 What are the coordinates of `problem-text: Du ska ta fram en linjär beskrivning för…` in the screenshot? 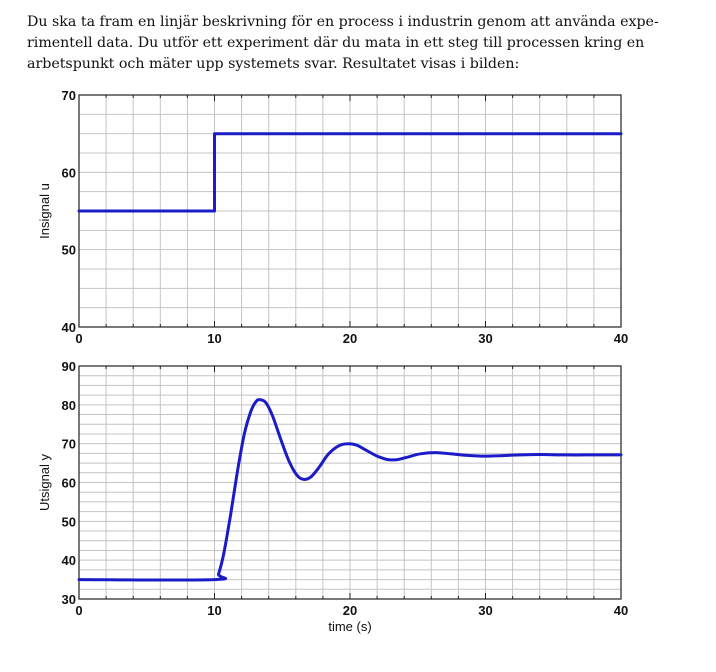 It's located at (347, 43).